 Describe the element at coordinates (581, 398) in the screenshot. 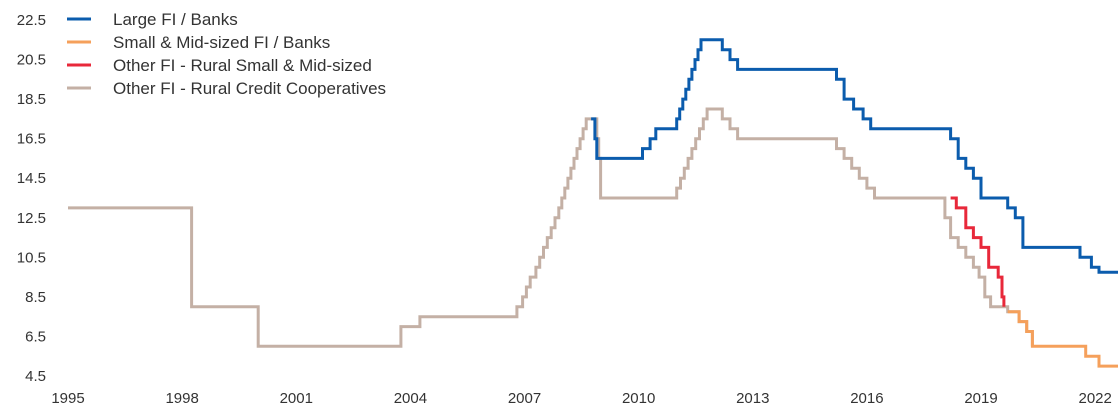

I see `x-axis-tick-labels: 1995 1998 2001 2004 2007 2010 2013 2016 2019 2022` at that location.